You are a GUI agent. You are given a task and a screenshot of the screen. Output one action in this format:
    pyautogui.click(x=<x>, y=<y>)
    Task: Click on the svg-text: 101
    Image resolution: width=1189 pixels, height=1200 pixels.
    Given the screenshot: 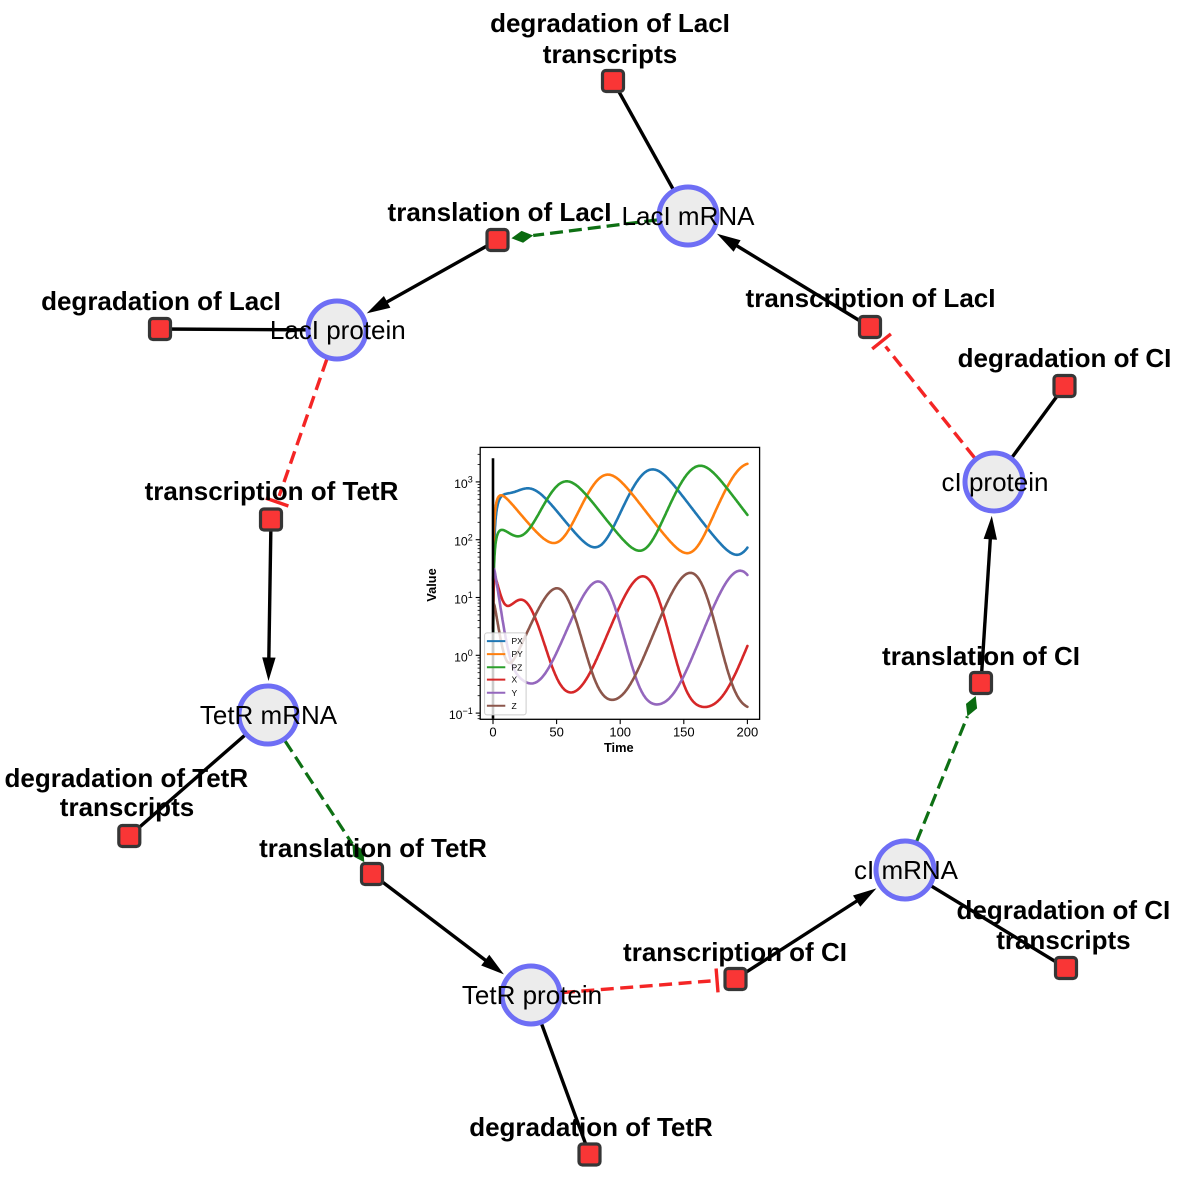 What is the action you would take?
    pyautogui.click(x=463, y=598)
    